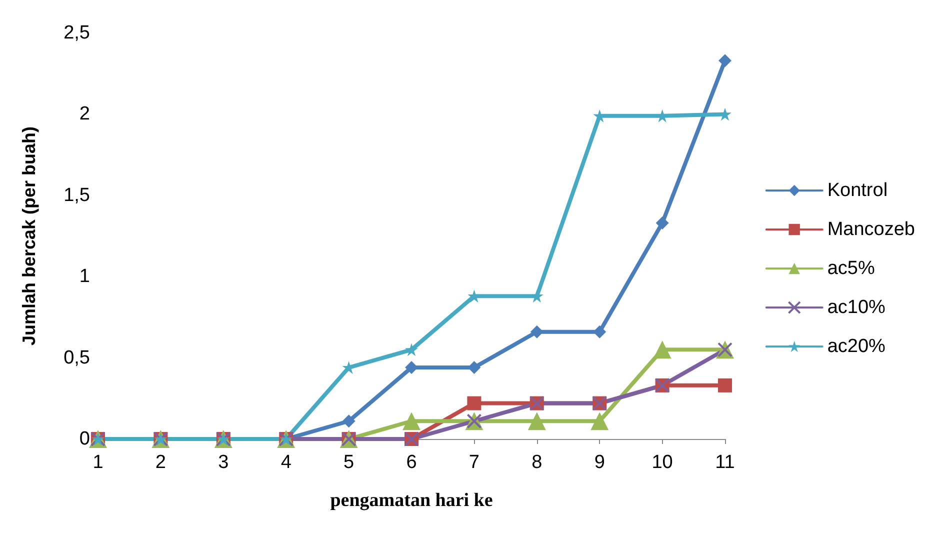  Describe the element at coordinates (599, 462) in the screenshot. I see `x-tick-label: 9` at that location.